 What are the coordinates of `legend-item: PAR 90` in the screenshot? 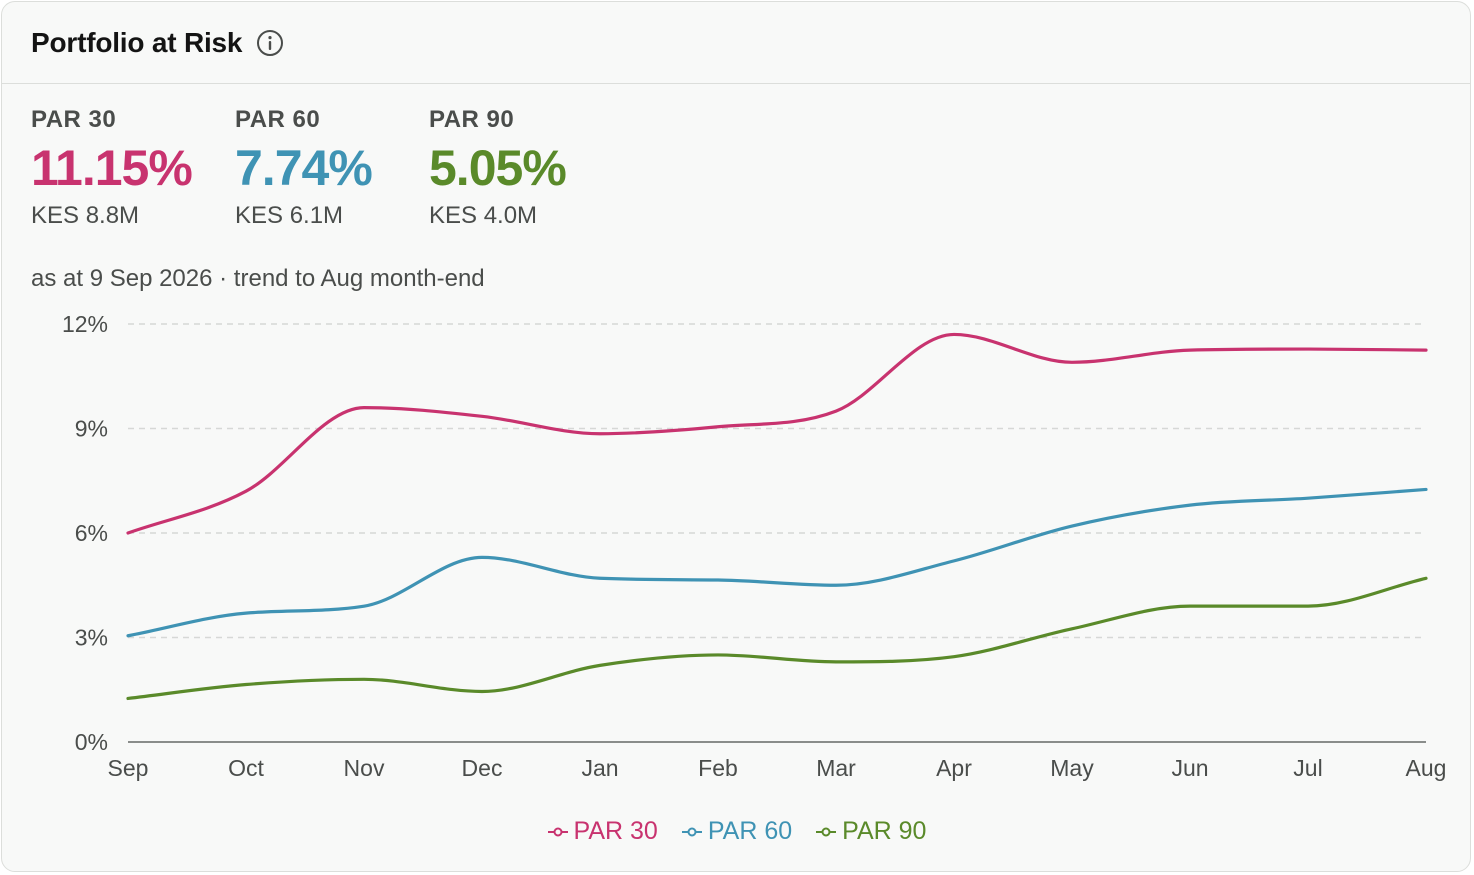 It's located at (871, 831).